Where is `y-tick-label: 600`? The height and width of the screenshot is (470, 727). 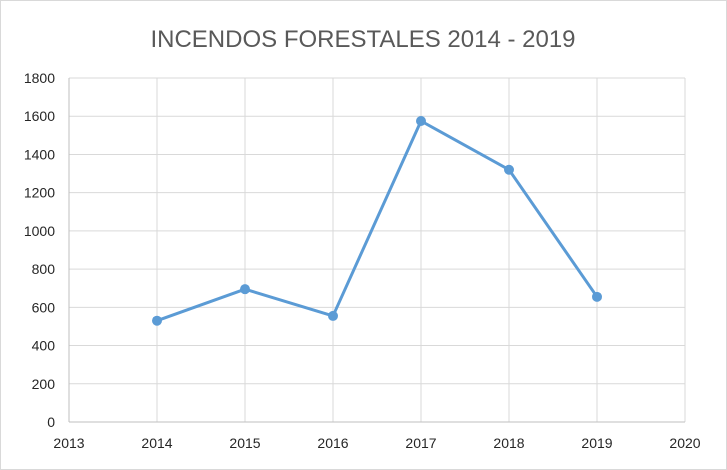
y-tick-label: 600 is located at coordinates (44, 307).